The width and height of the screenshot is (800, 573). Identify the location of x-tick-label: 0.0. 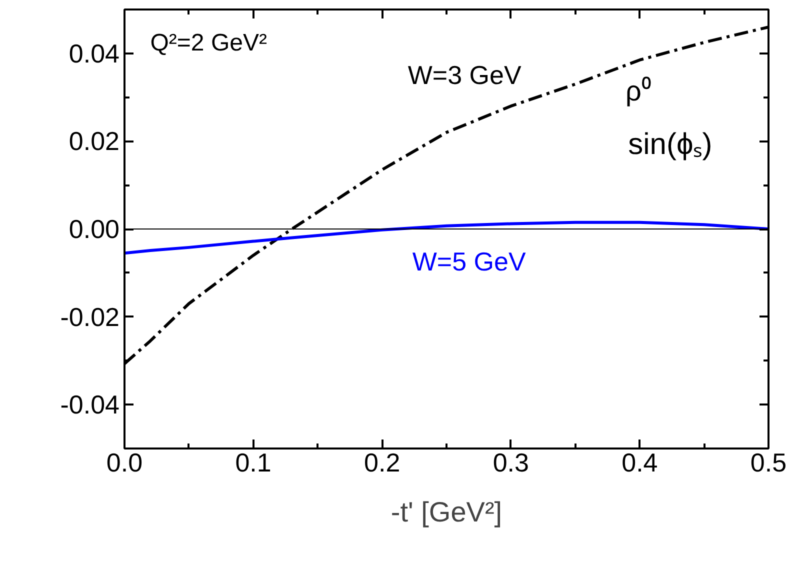
(124, 463).